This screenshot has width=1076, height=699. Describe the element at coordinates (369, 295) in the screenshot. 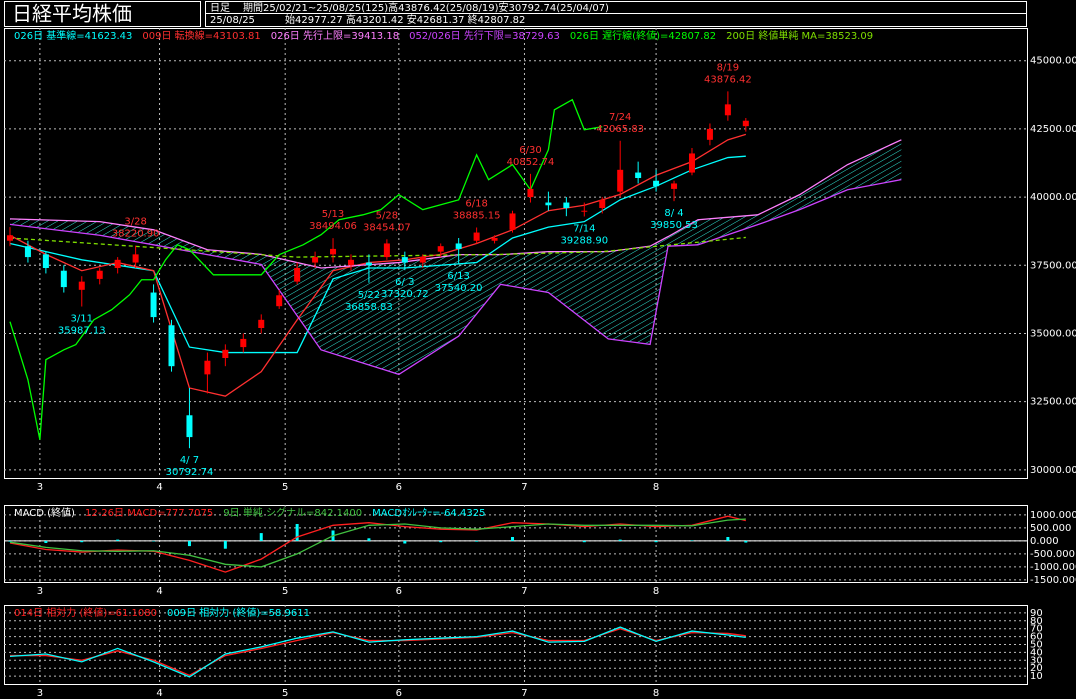

I see `annotation-date: 5/22` at that location.